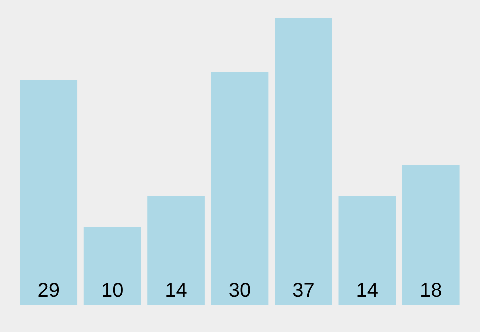 Image resolution: width=480 pixels, height=332 pixels. What do you see at coordinates (431, 291) in the screenshot?
I see `data-label: 18` at bounding box center [431, 291].